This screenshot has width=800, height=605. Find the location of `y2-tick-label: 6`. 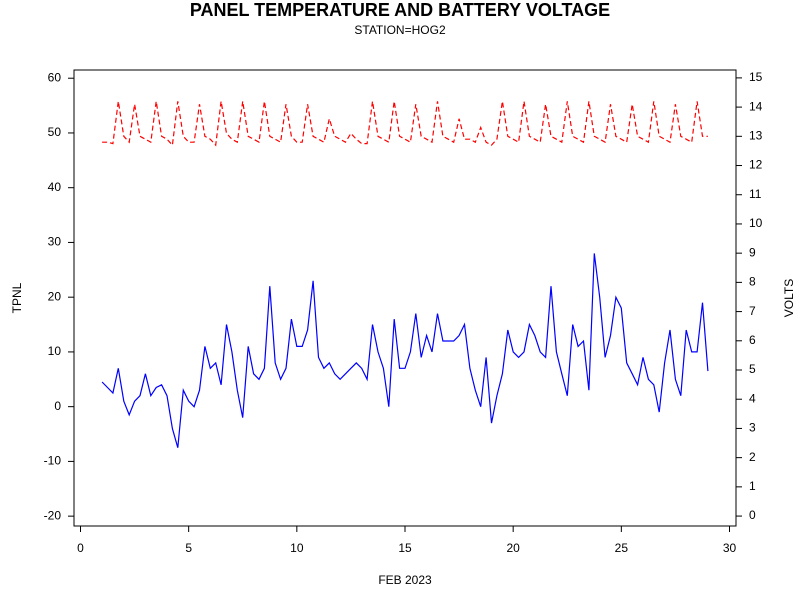

y2-tick-label: 6 is located at coordinates (752, 340).